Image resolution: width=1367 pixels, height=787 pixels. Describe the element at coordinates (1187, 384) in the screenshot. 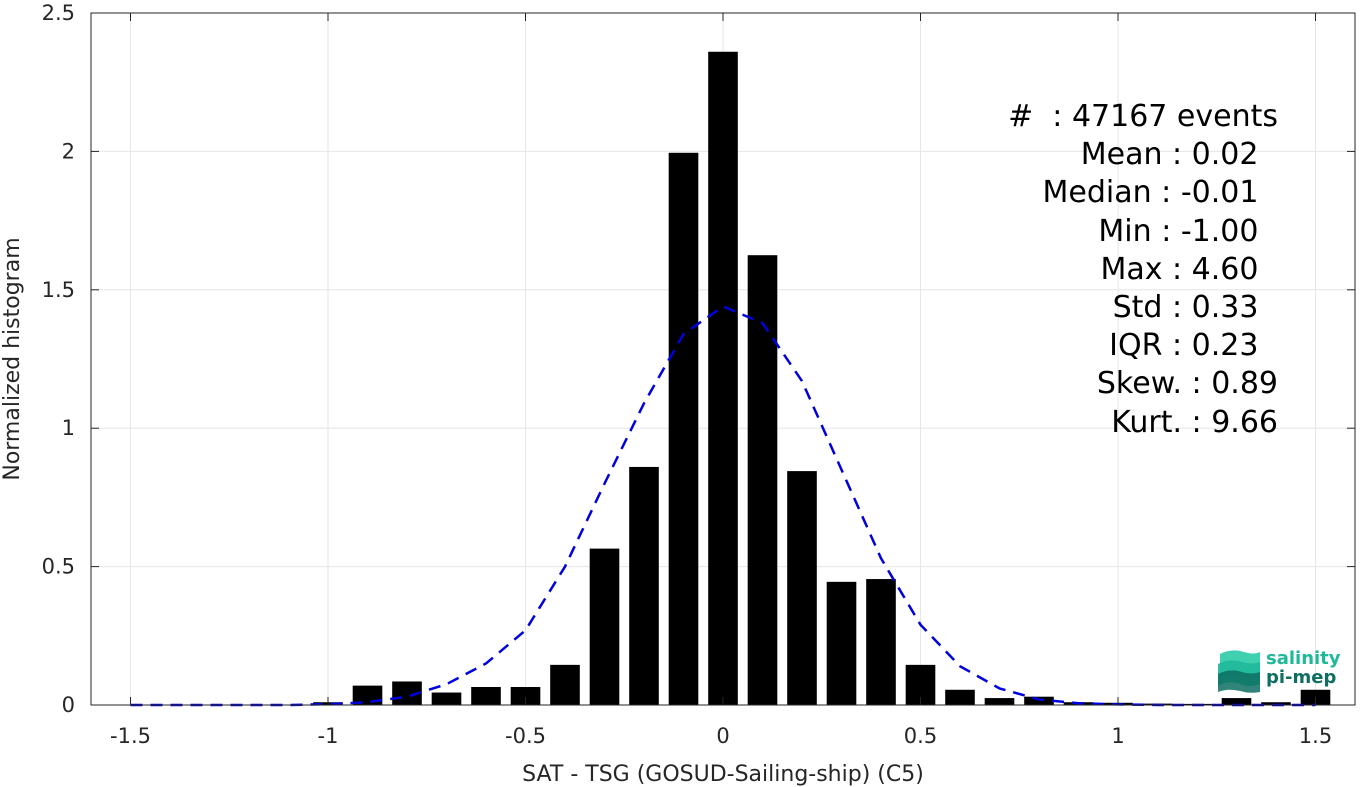

I see `stat-skew: Skew. : 0.89` at that location.